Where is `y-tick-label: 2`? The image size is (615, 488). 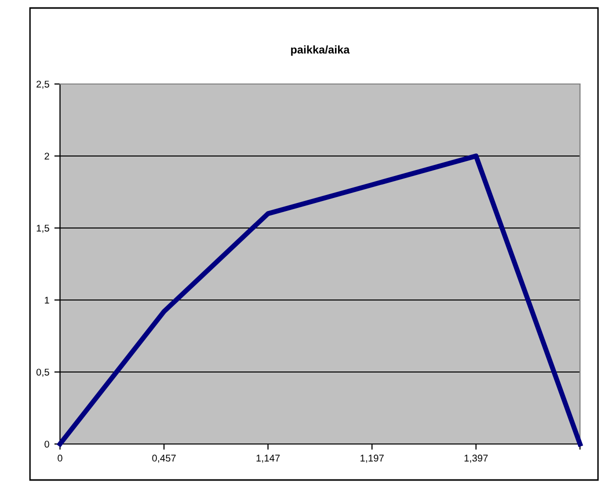
y-tick-label: 2 is located at coordinates (47, 156).